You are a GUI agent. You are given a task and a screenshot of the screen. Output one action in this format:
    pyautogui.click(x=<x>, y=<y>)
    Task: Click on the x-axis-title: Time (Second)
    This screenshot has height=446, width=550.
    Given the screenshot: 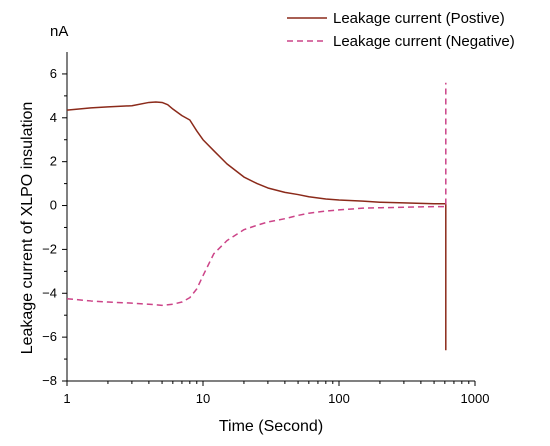 What is the action you would take?
    pyautogui.click(x=271, y=426)
    